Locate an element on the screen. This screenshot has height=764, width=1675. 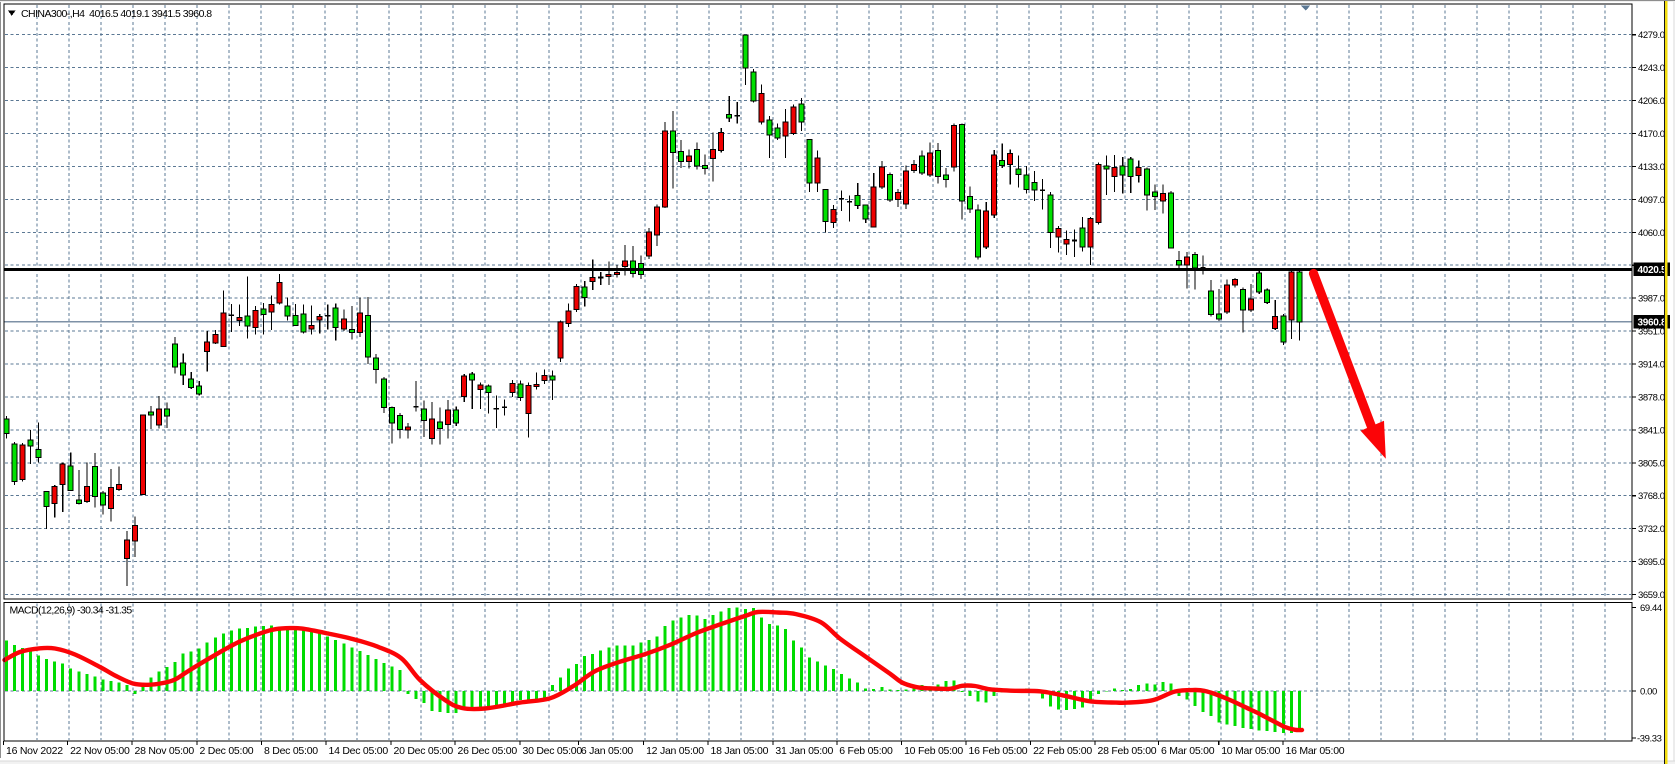
svg-text: 6 Mar 05:00 is located at coordinates (1188, 751).